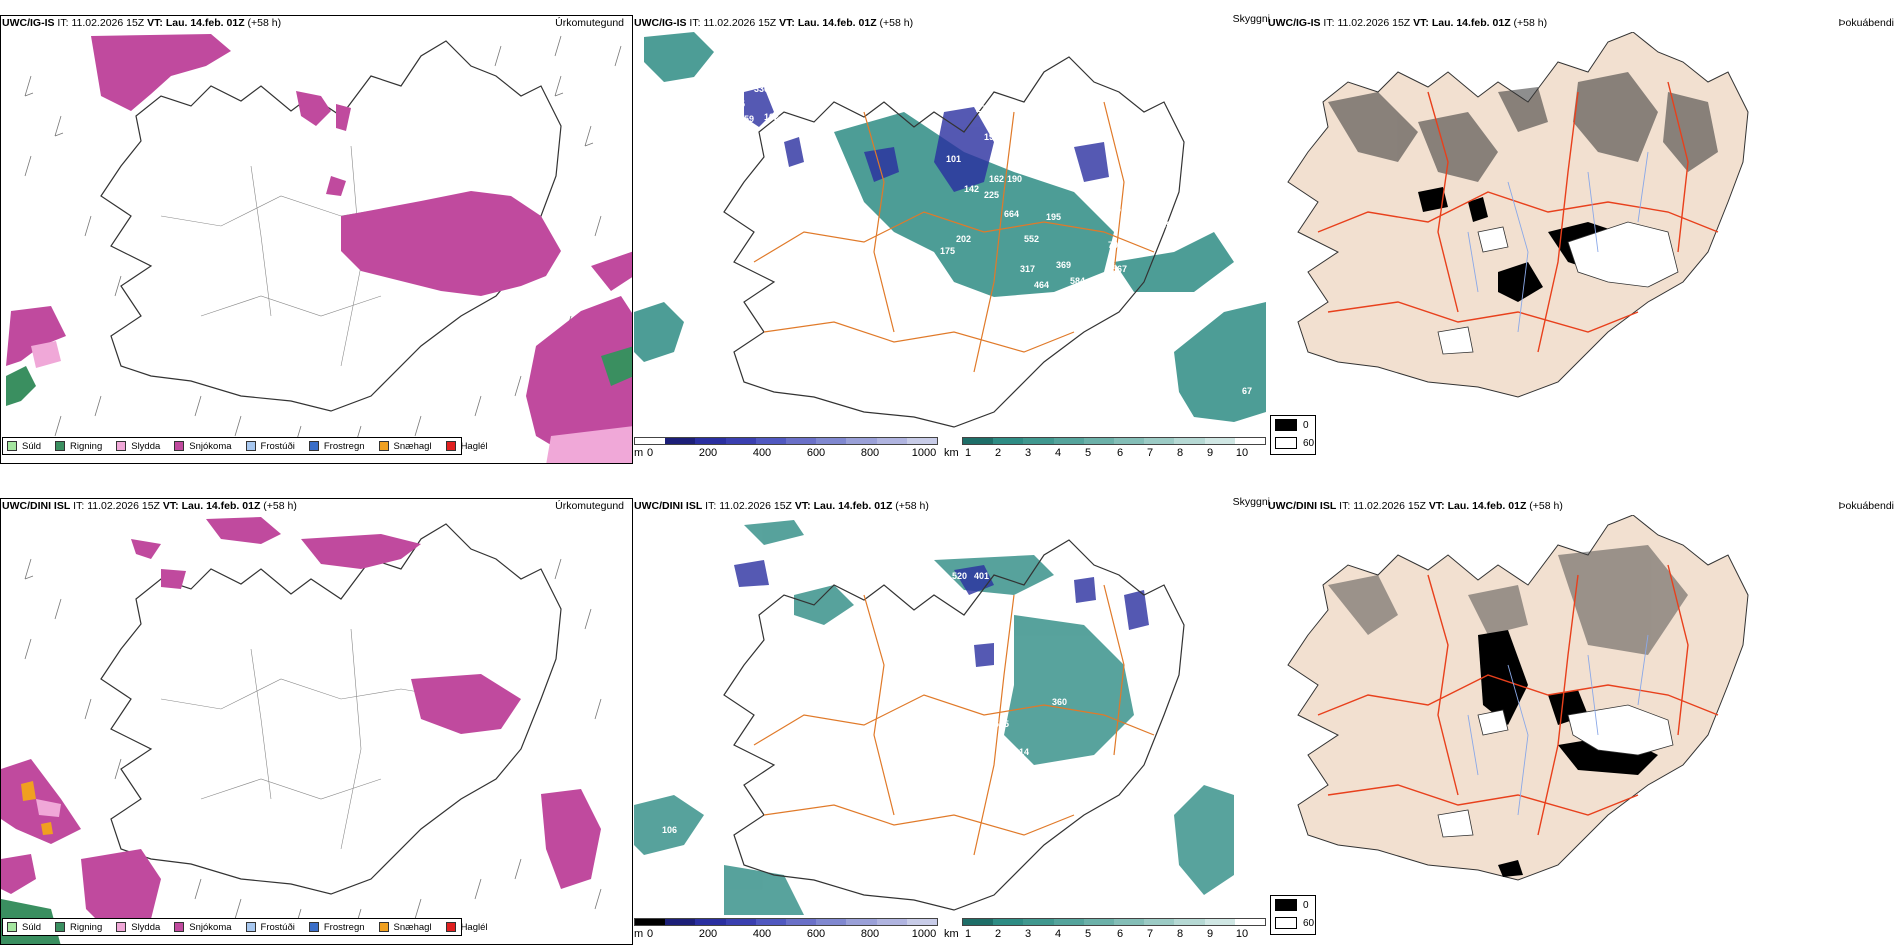  What do you see at coordinates (799, 632) in the screenshot?
I see `cloud-label: 89` at bounding box center [799, 632].